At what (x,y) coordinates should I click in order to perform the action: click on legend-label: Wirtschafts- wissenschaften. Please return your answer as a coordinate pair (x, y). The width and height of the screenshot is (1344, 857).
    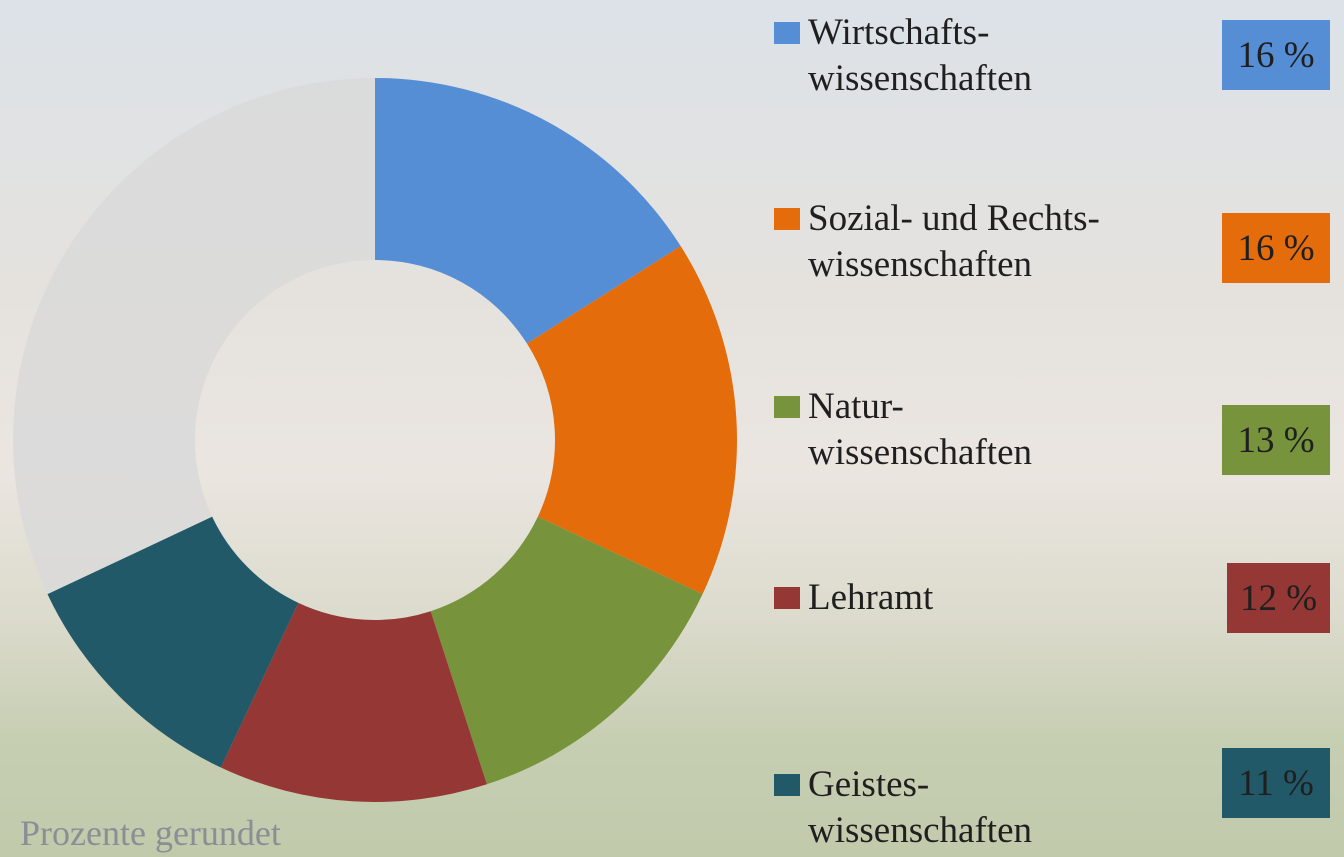
    Looking at the image, I should click on (920, 55).